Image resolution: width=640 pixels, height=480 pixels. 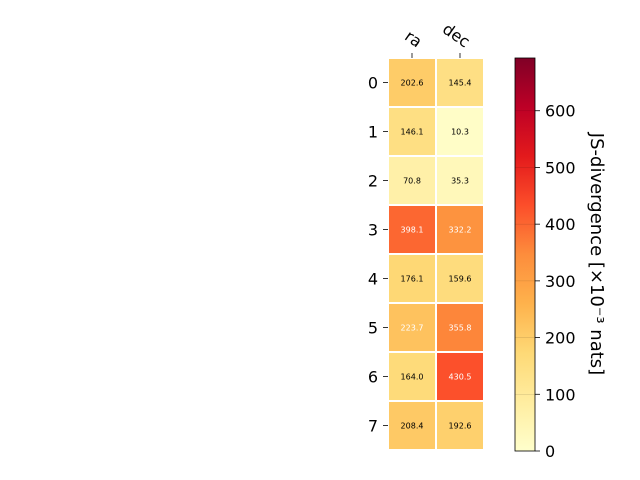 What do you see at coordinates (560, 111) in the screenshot?
I see `colorbar-tick-label: 600` at bounding box center [560, 111].